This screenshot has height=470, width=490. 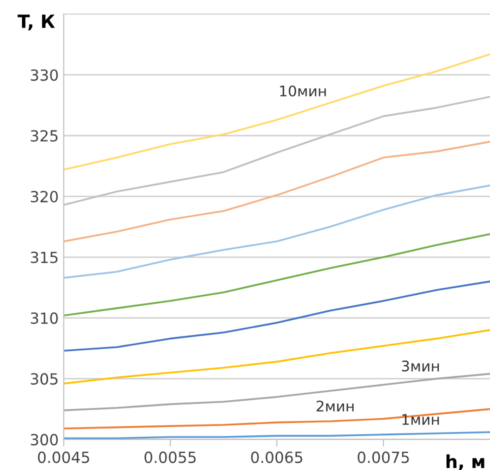 I want to click on y-tick-label: 325, so click(x=44, y=136).